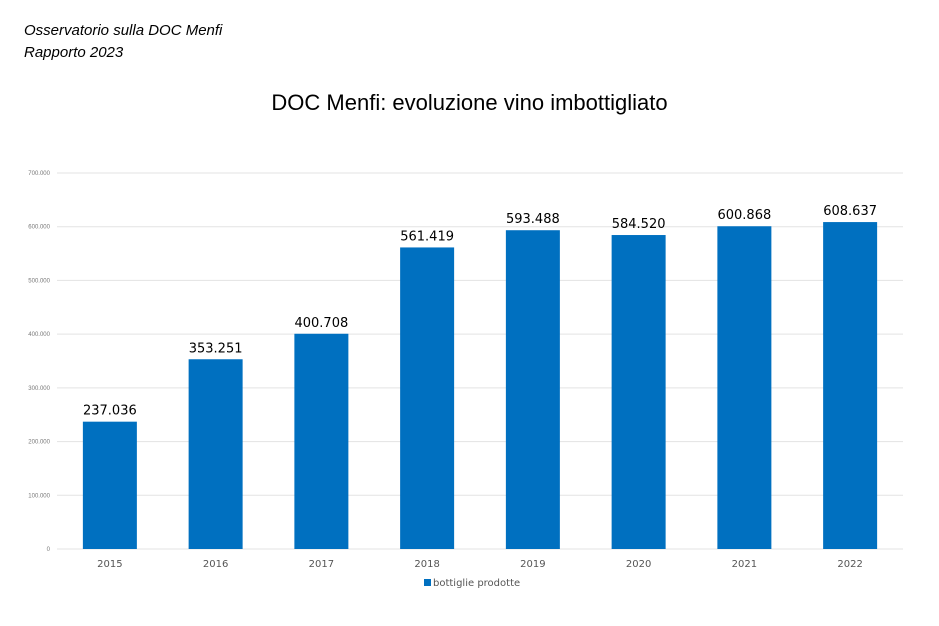 The image size is (939, 626). I want to click on y-tick-label: 0, so click(49, 550).